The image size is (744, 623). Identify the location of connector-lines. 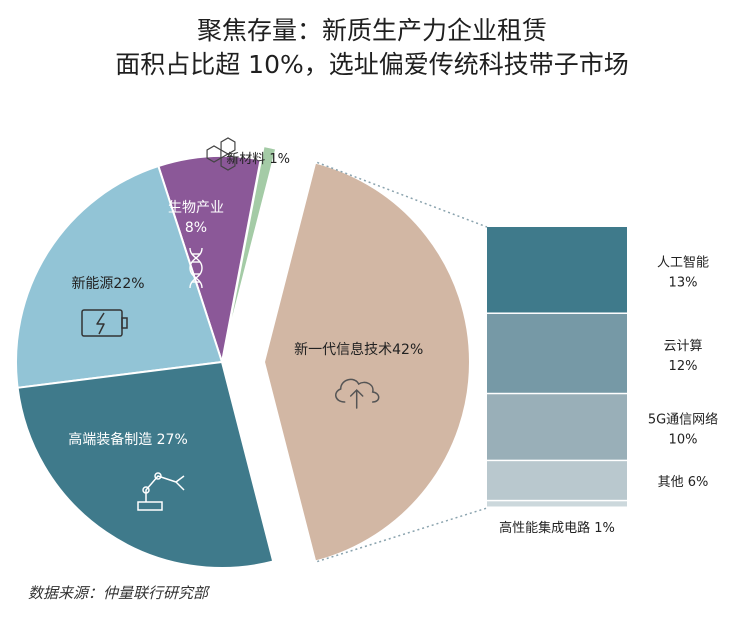
(402, 362).